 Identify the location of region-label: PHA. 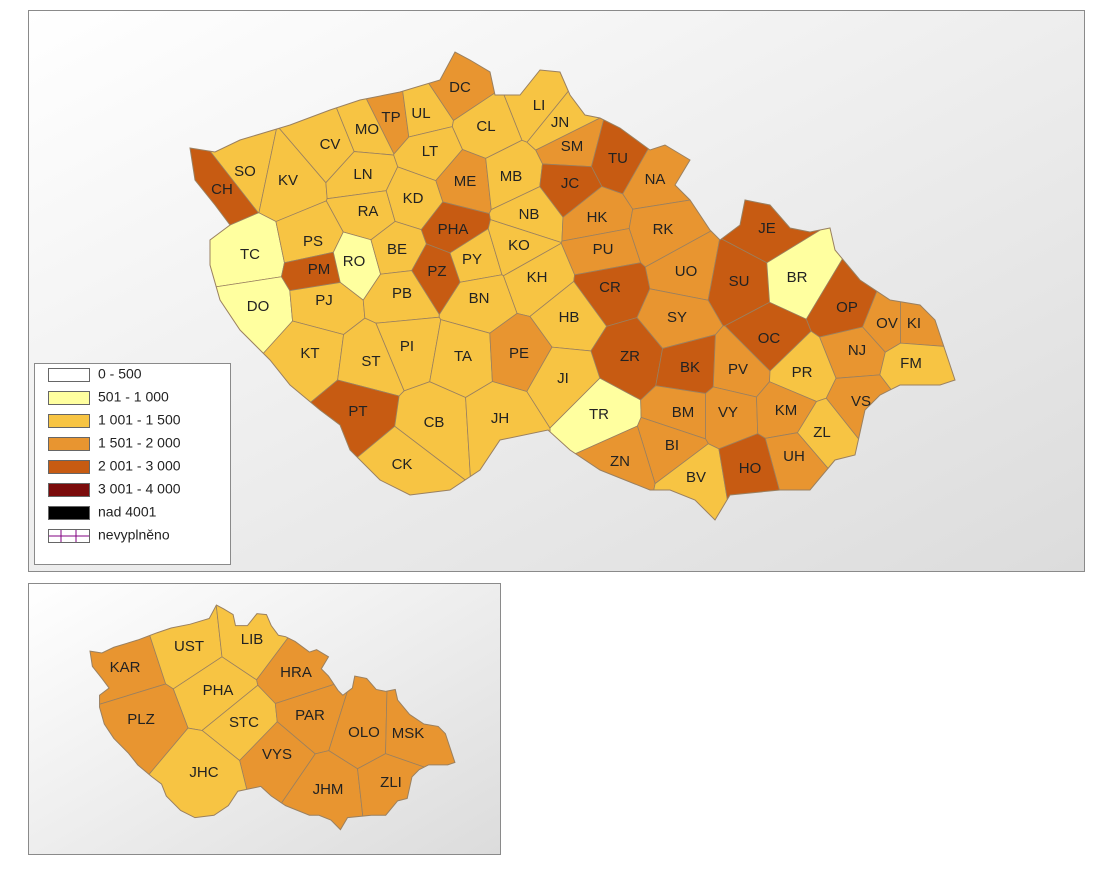
(218, 690).